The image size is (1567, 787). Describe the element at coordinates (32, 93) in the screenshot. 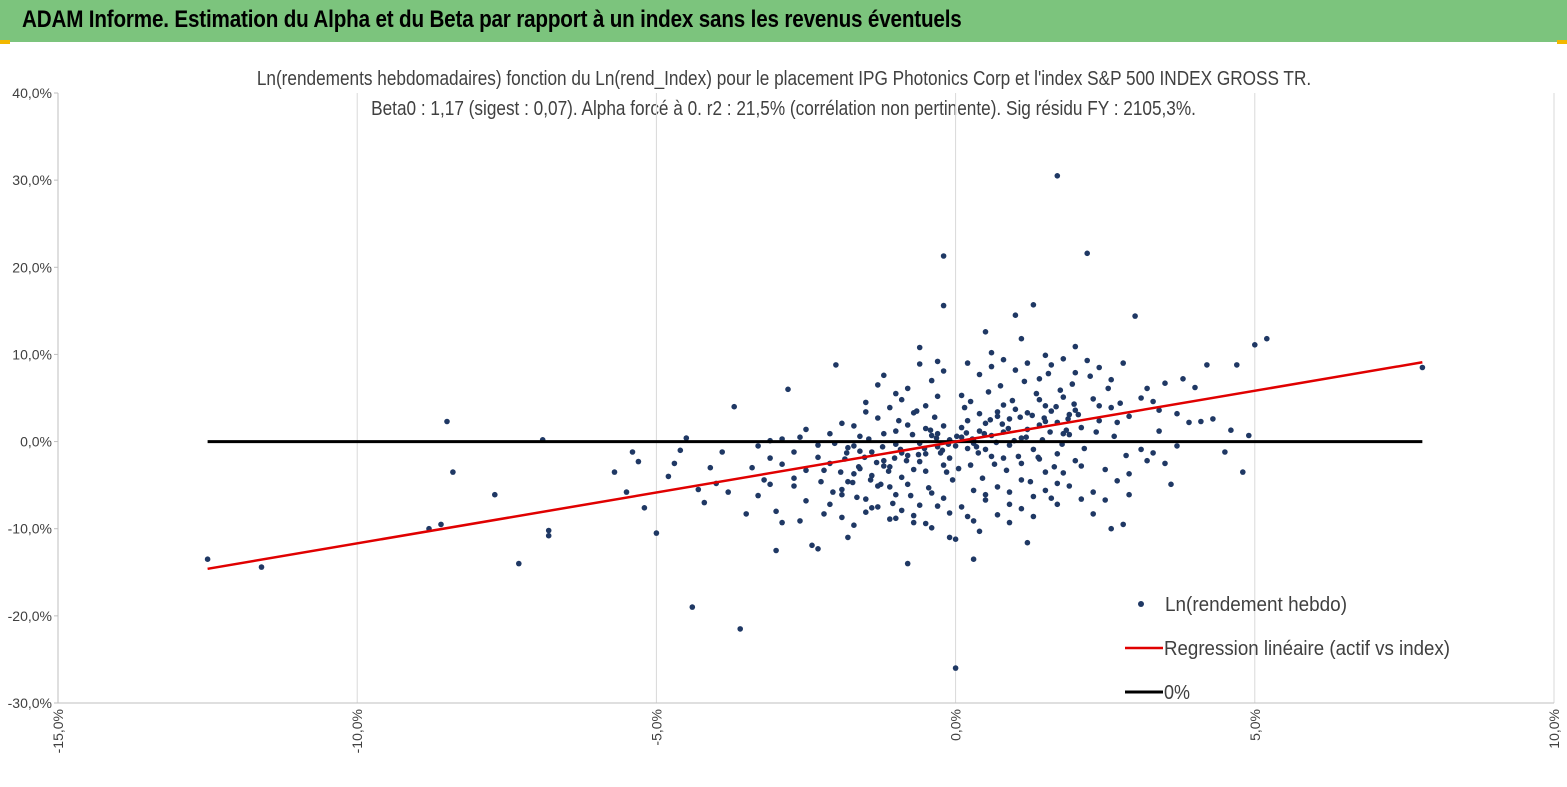

I see `y-tick-label: 40,0%` at that location.